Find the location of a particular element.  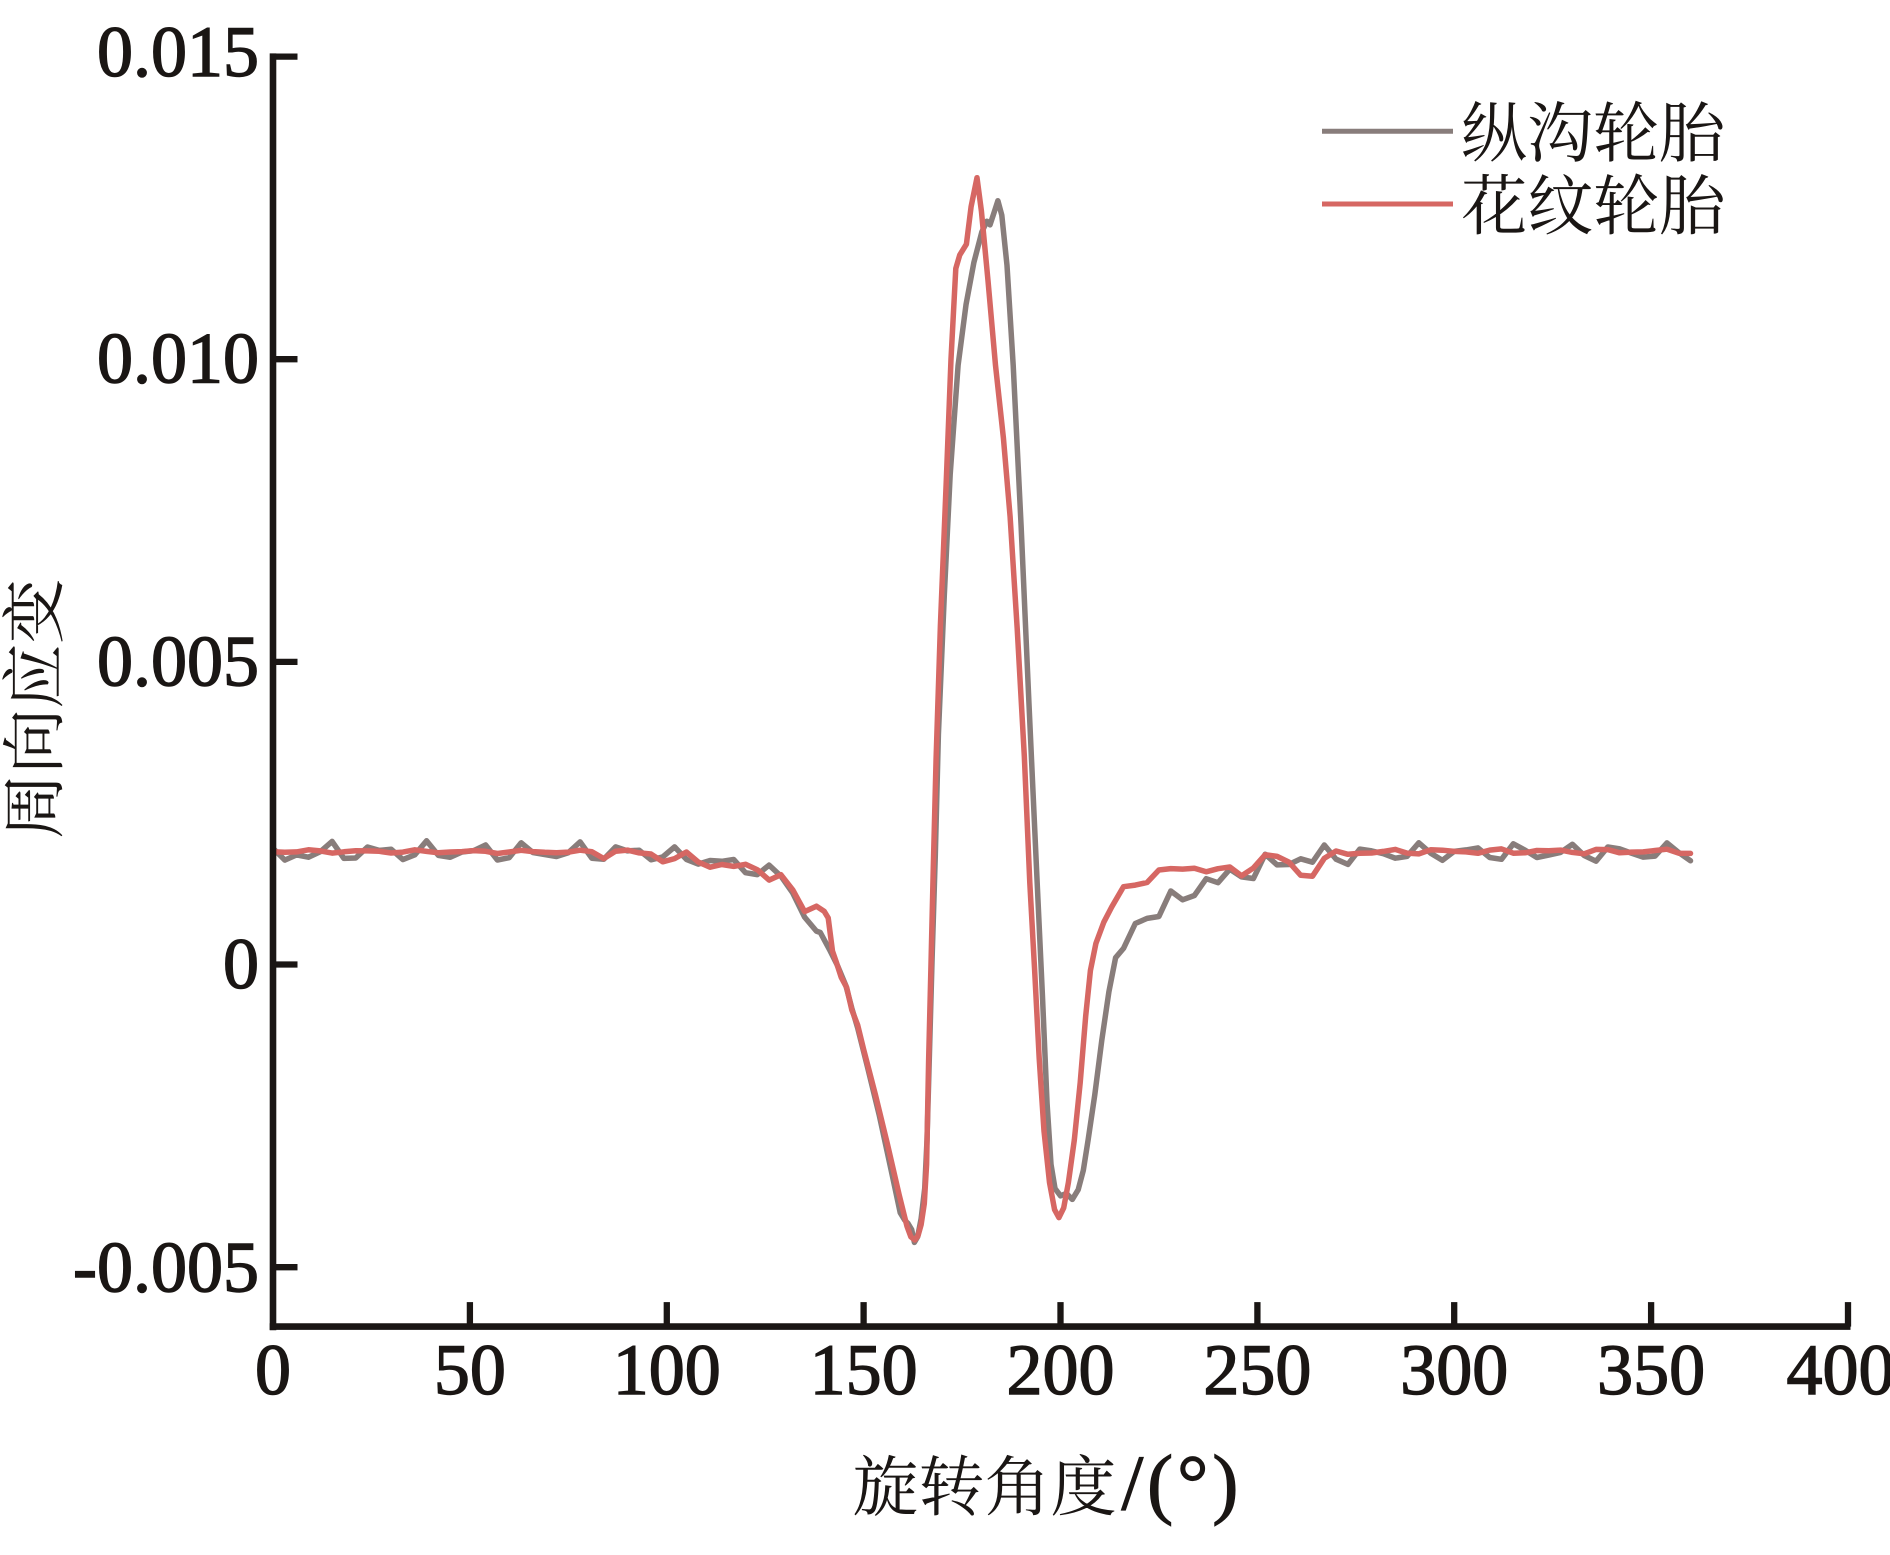

svg-text: 0.005 is located at coordinates (178, 661).